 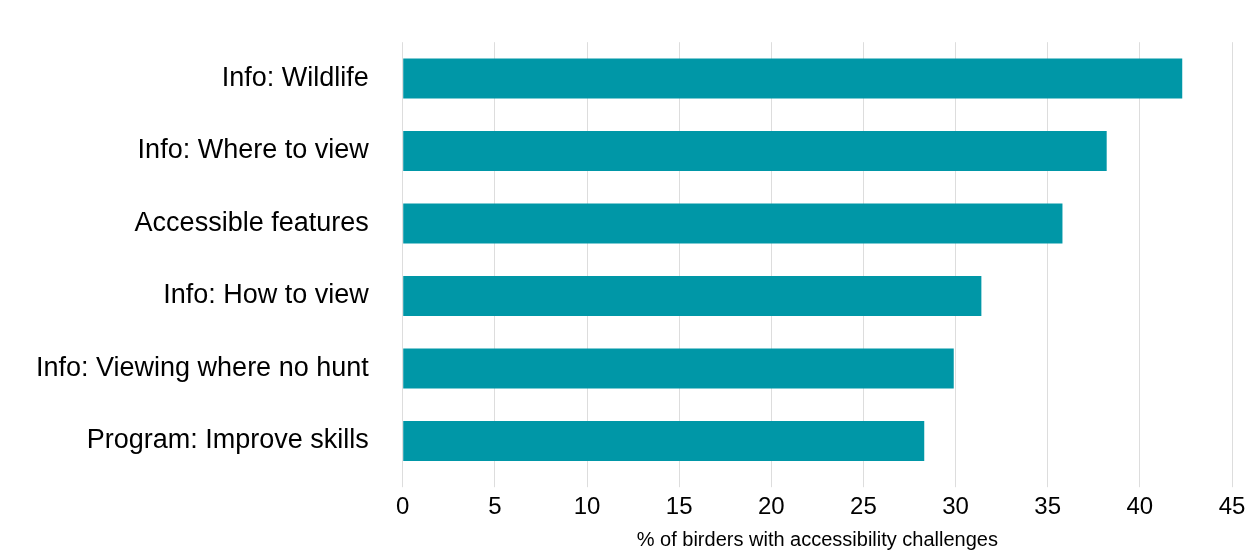 I want to click on x-tick-label: 20, so click(x=771, y=506).